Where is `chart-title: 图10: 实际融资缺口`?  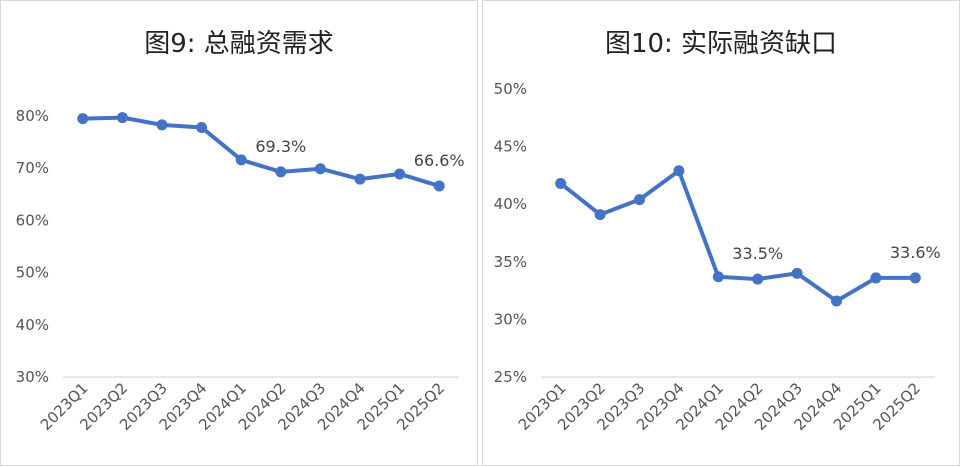
chart-title: 图10: 实际融资缺口 is located at coordinates (721, 44).